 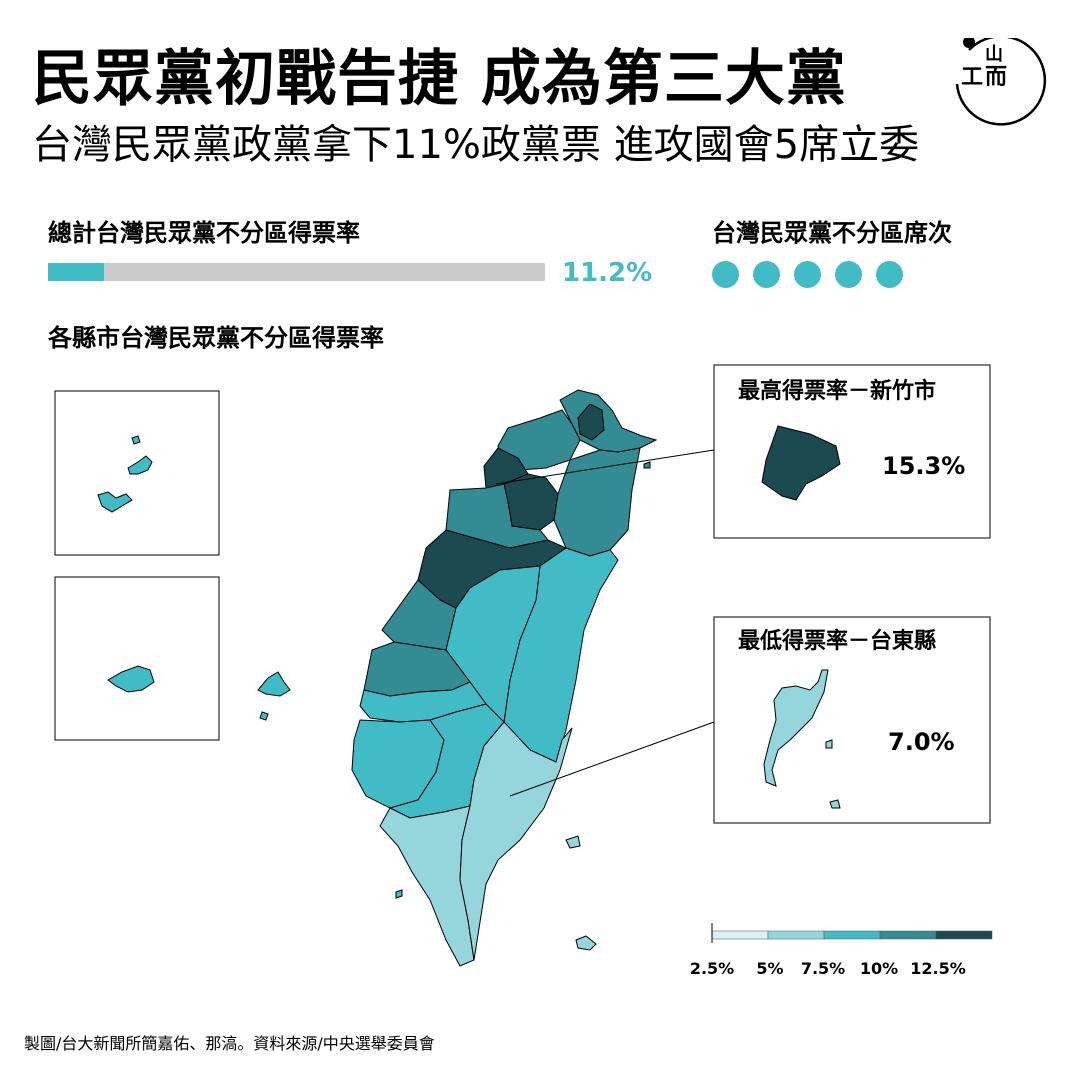 I want to click on logo-text-top: 山, so click(x=994, y=54).